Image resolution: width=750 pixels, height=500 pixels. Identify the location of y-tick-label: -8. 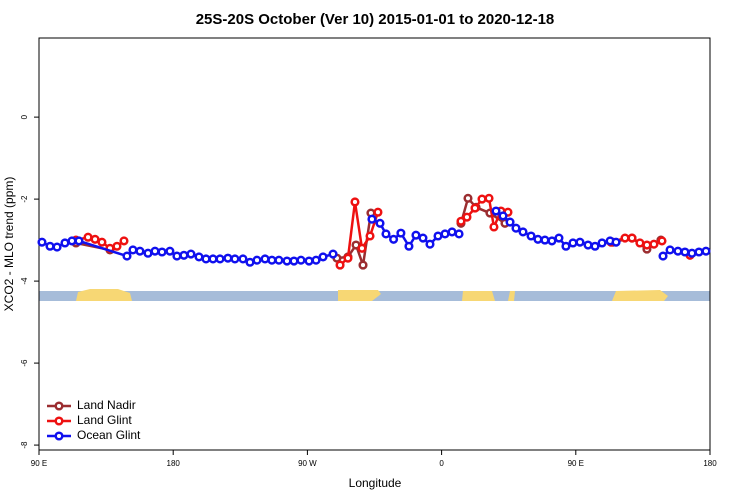
(24, 445).